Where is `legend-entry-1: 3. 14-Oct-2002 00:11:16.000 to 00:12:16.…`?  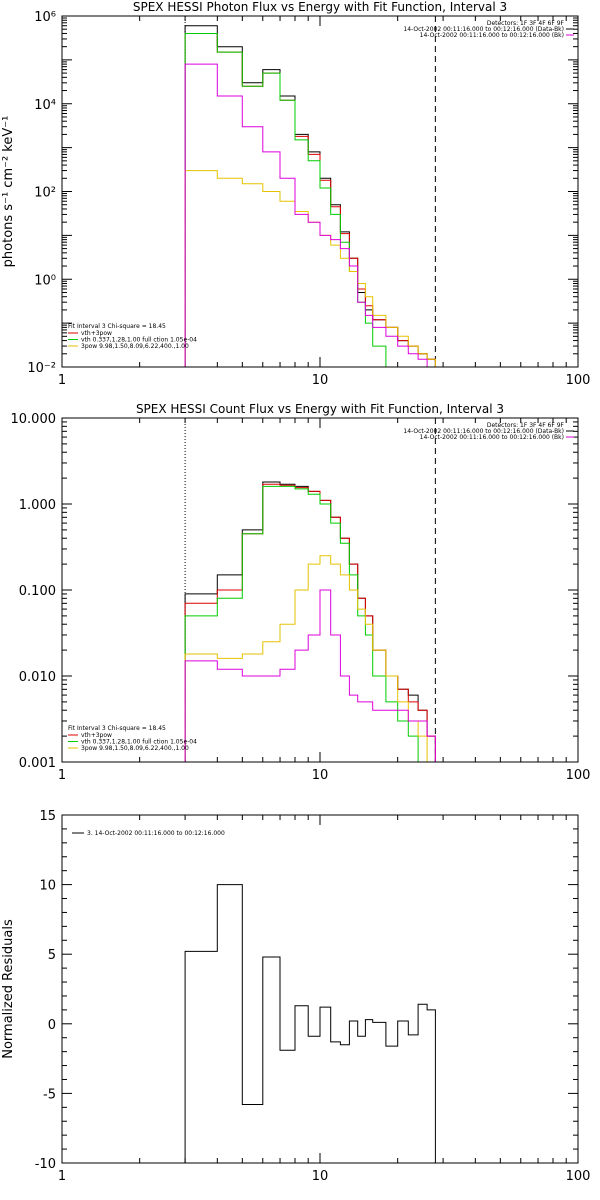
legend-entry-1: 3. 14-Oct-2002 00:11:16.000 to 00:12:16.… is located at coordinates (156, 833).